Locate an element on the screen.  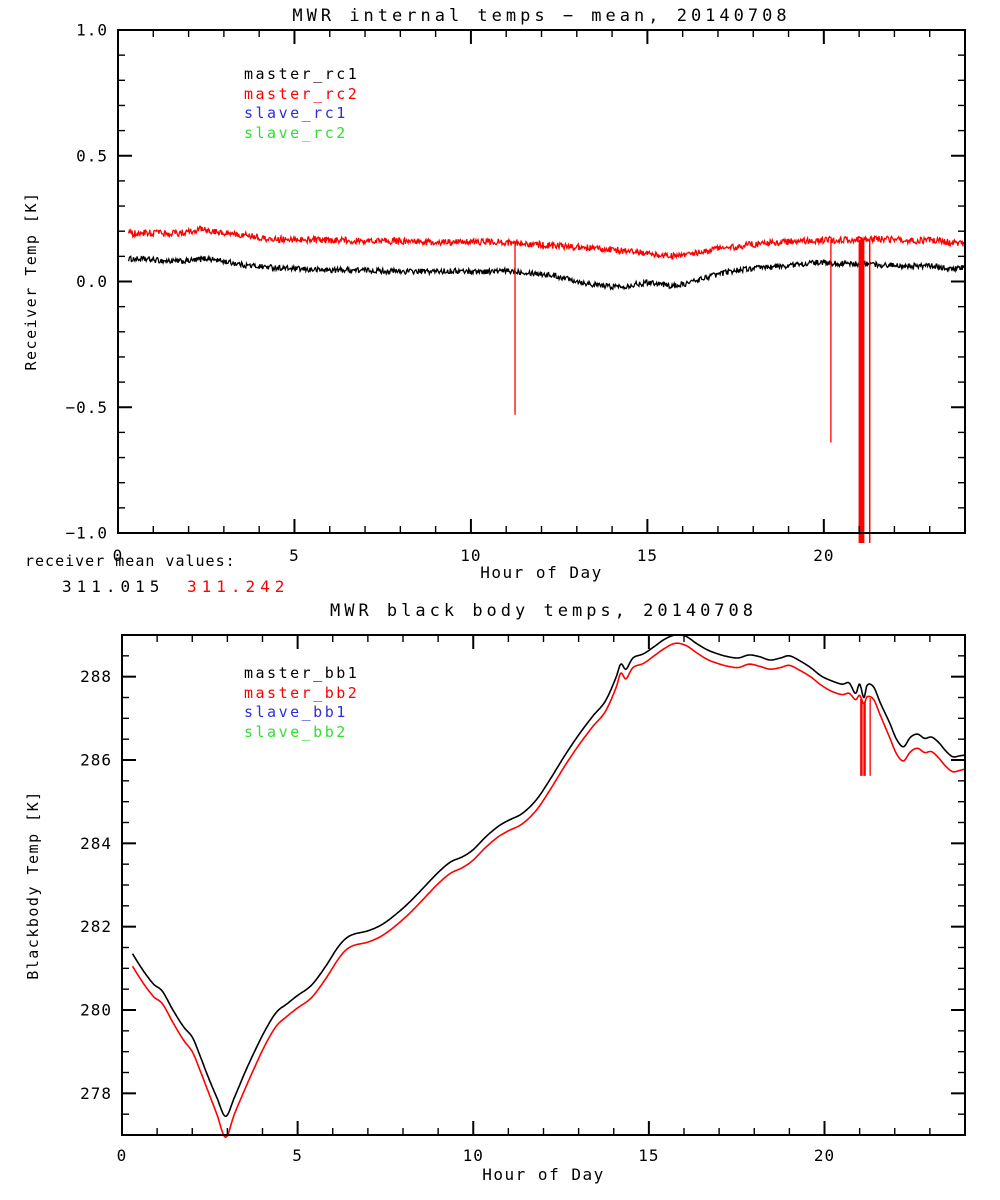
y-tick-label: 284 is located at coordinates (96, 843).